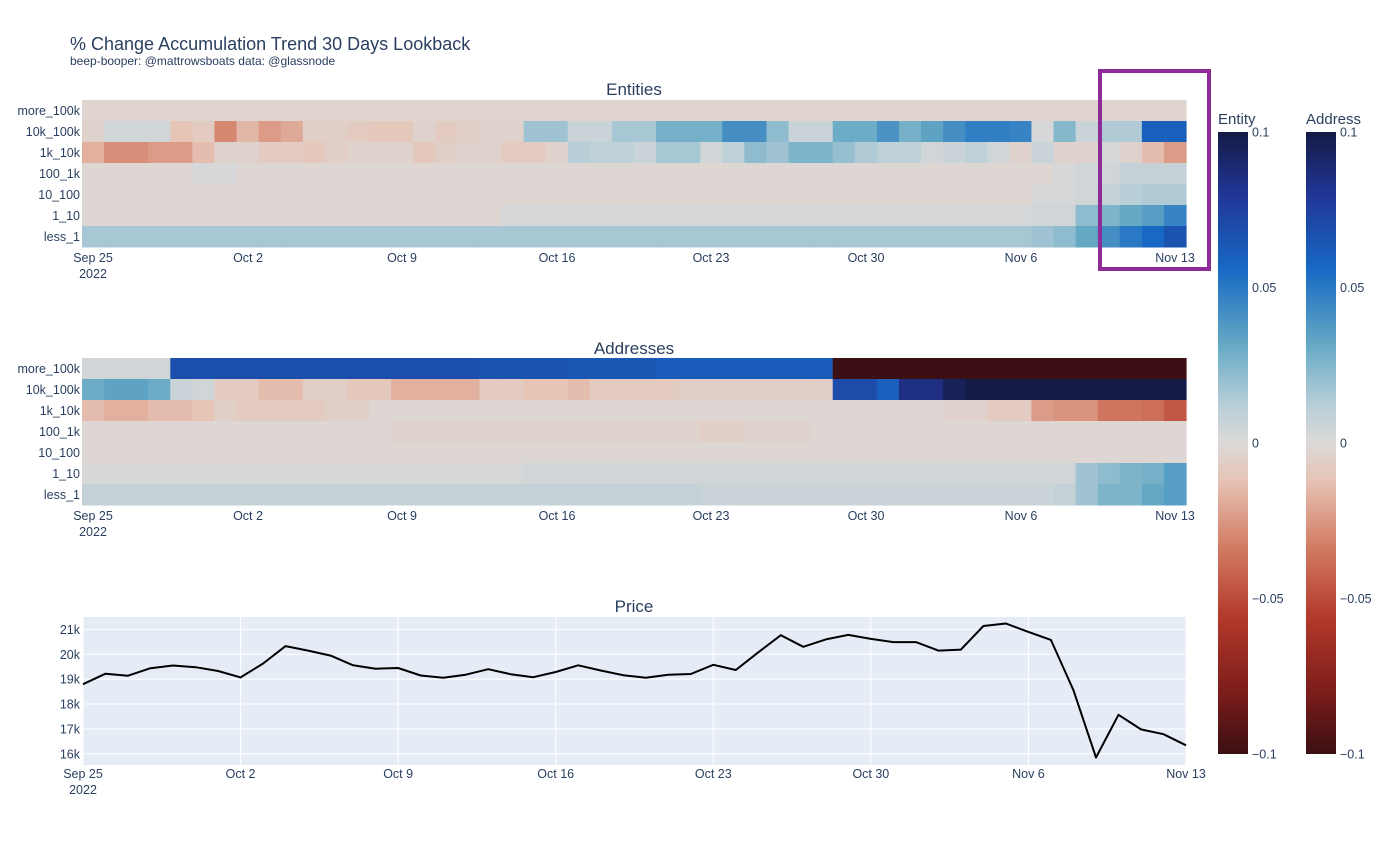 The height and width of the screenshot is (845, 1396). What do you see at coordinates (1255, 444) in the screenshot?
I see `colorbar-tick-label: 0` at bounding box center [1255, 444].